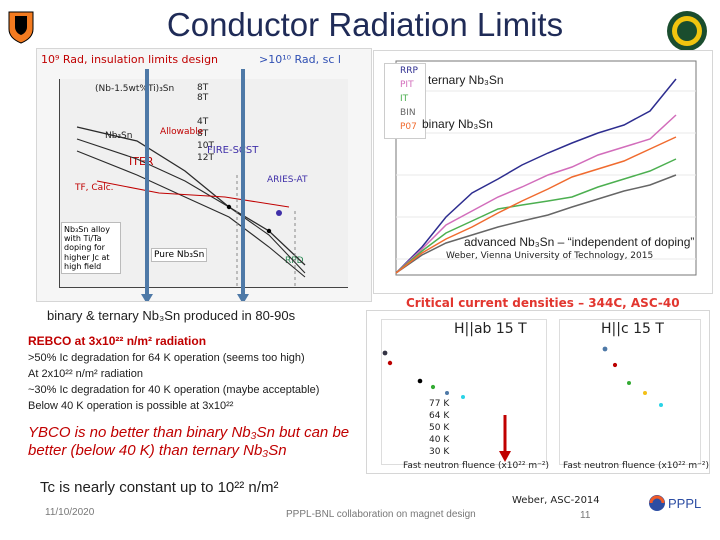 This screenshot has width=720, height=540. Describe the element at coordinates (203, 122) in the screenshot. I see `legend-4t: 4T` at that location.